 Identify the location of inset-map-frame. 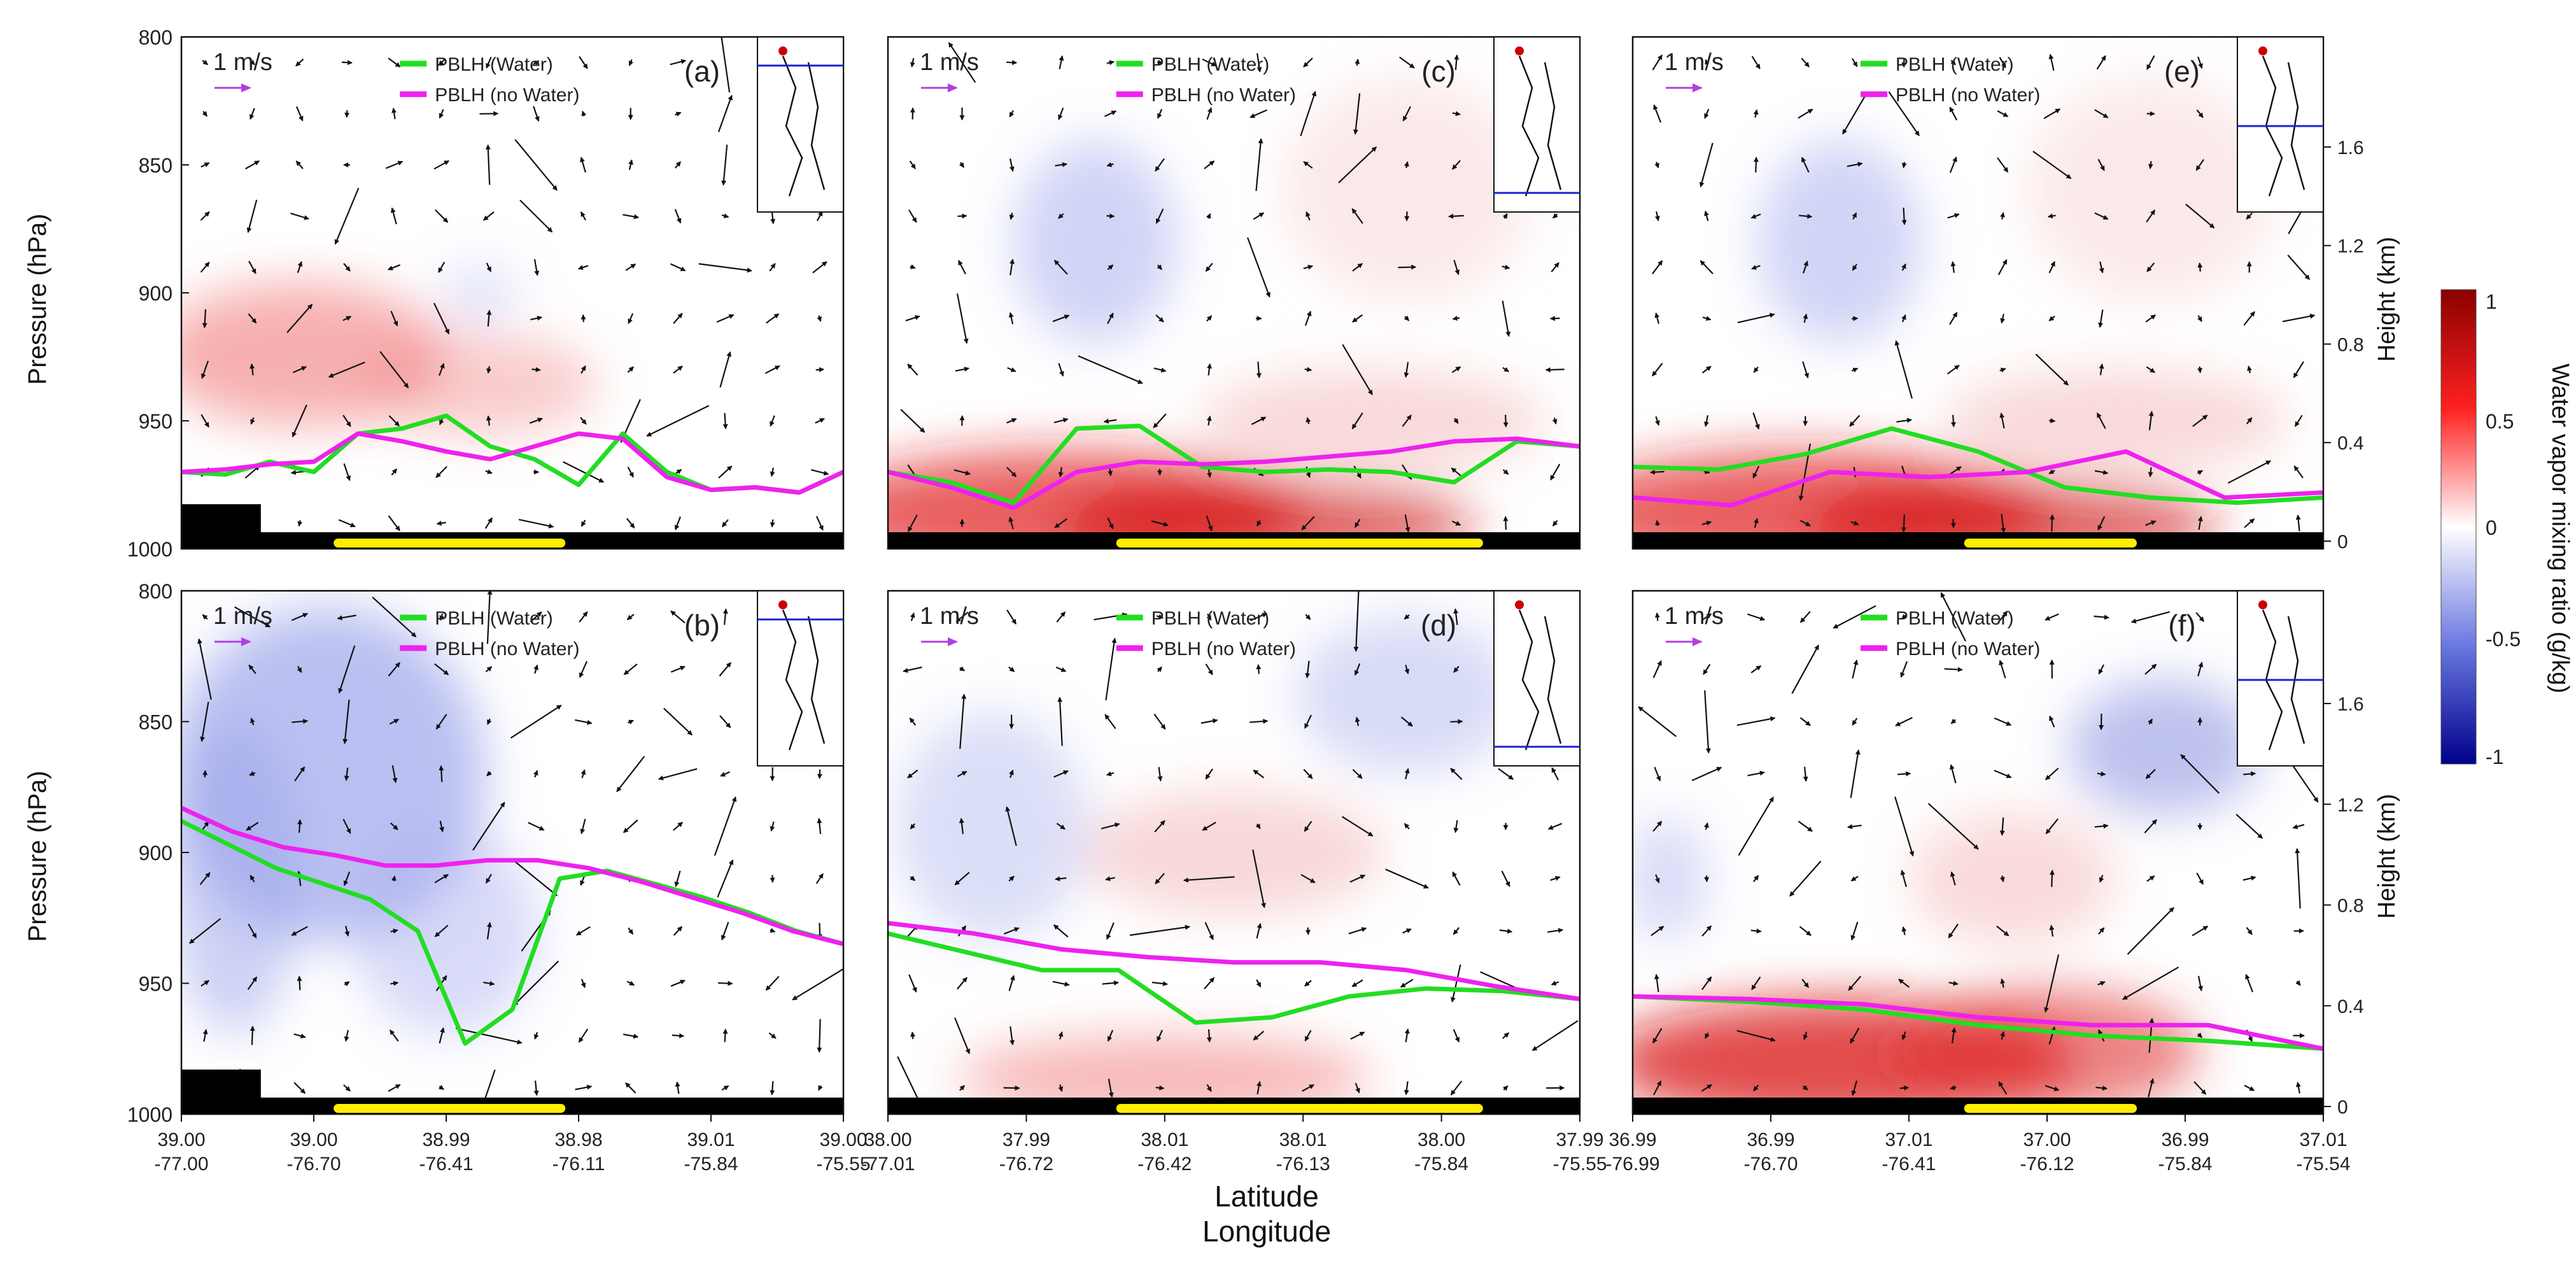
(2280, 678).